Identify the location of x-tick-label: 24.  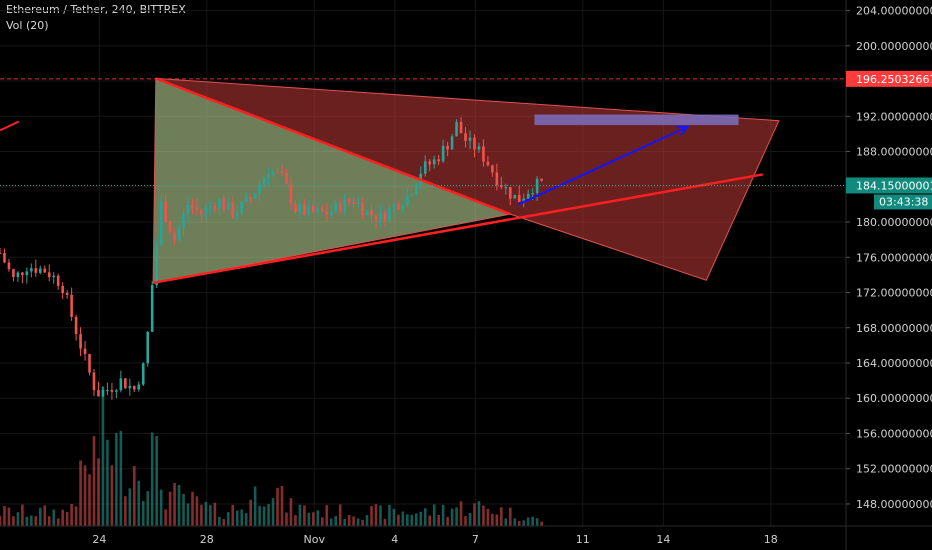
(99, 539).